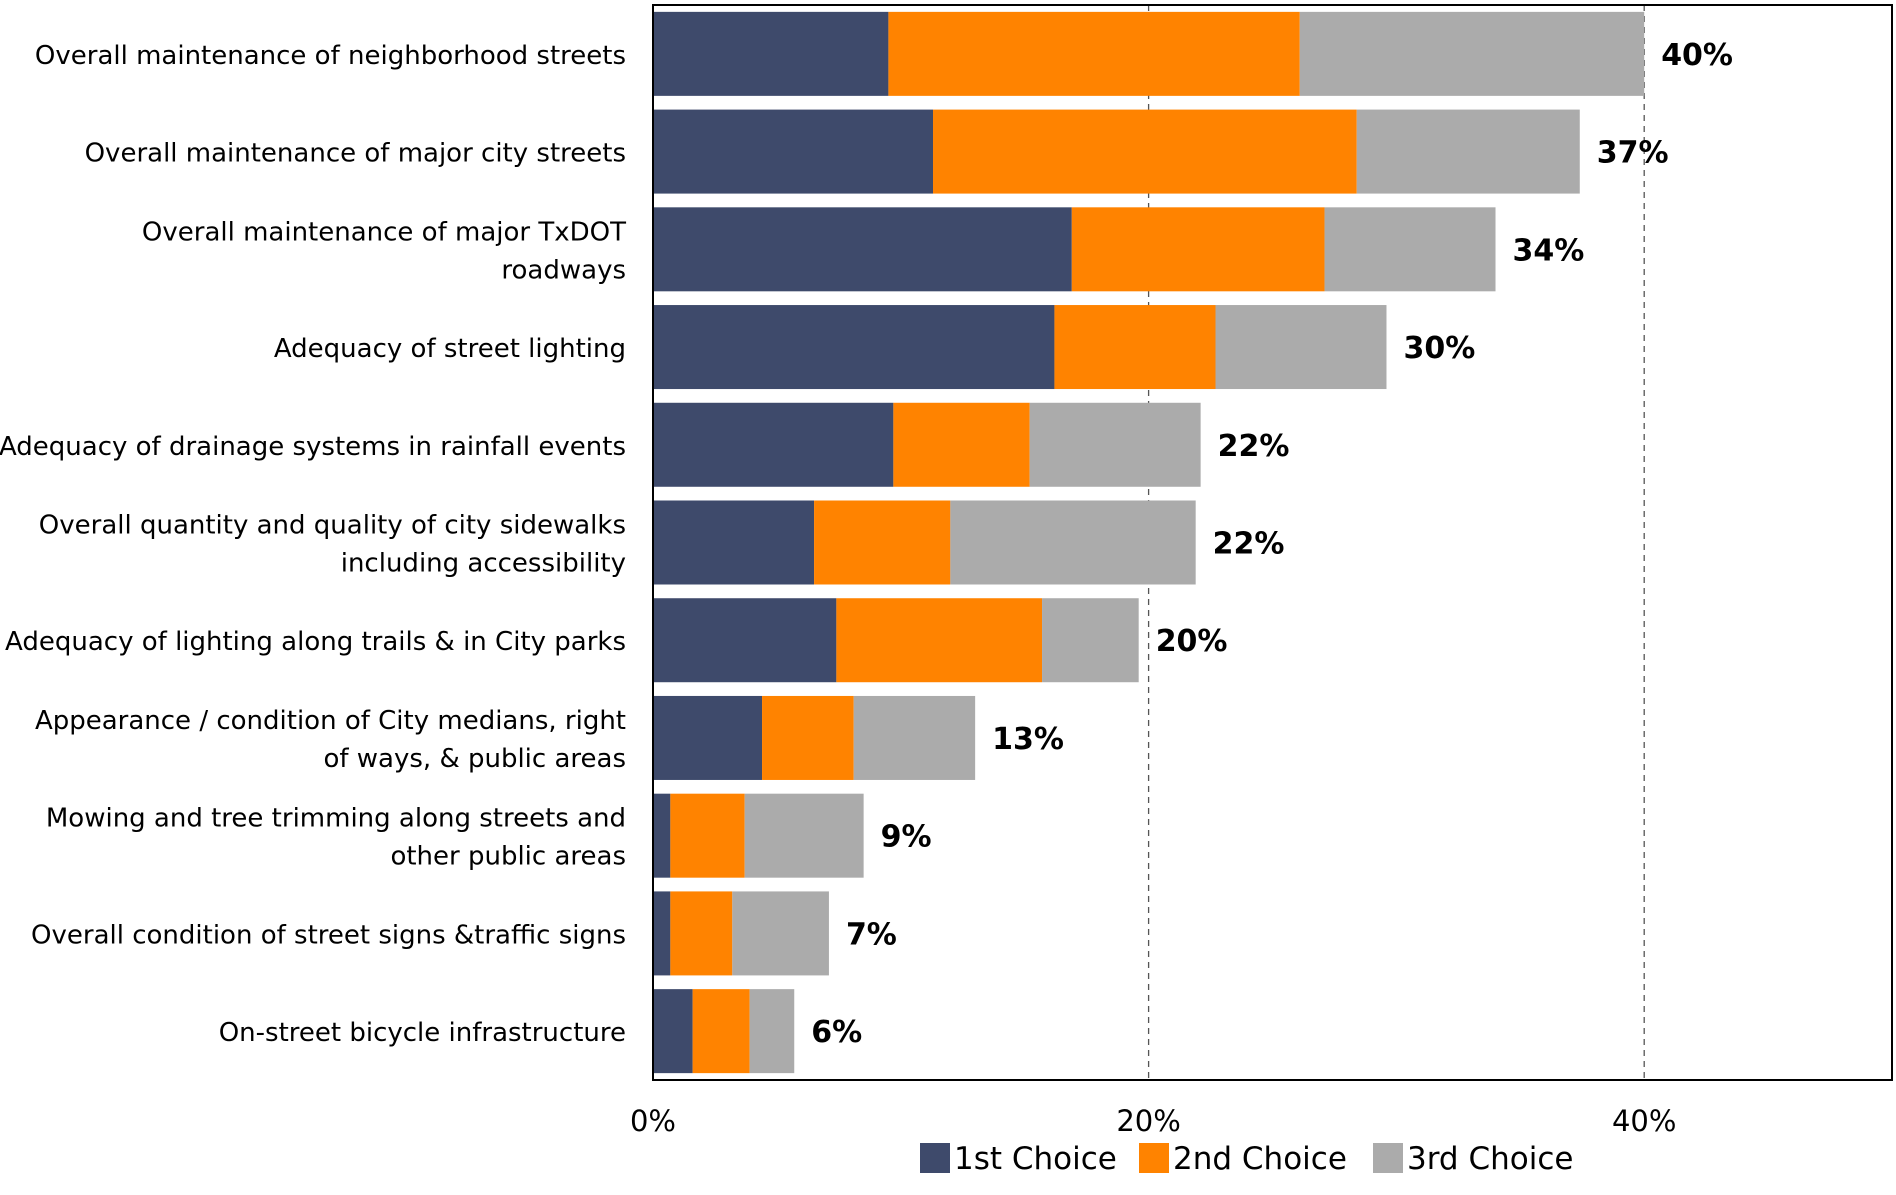  Describe the element at coordinates (1260, 1159) in the screenshot. I see `legend-label-1: 2nd Choice` at that location.